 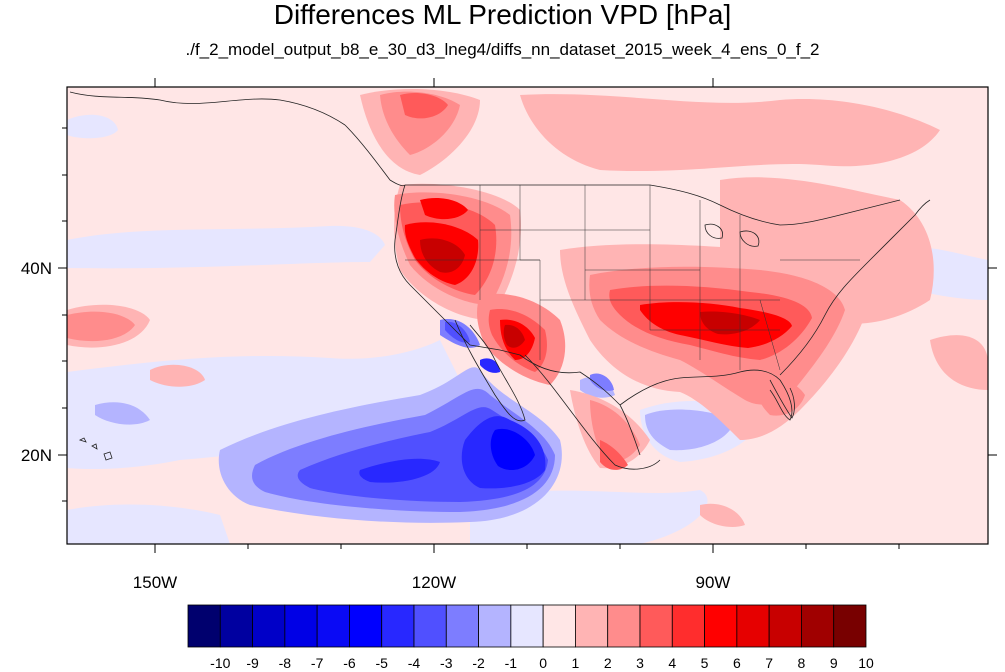 I want to click on colorbar-label: -1, so click(x=511, y=663).